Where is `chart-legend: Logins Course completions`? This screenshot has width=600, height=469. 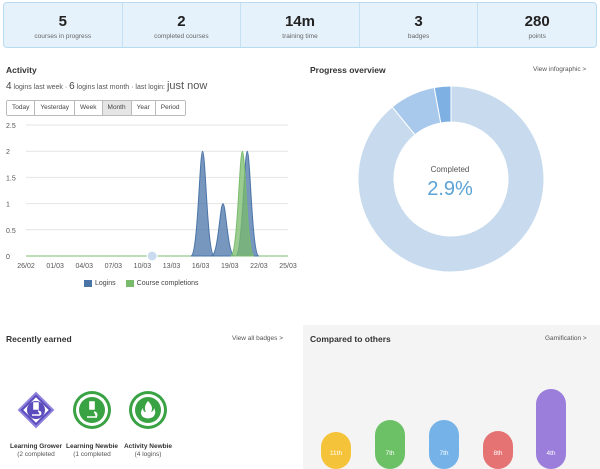 chart-legend: Logins Course completions is located at coordinates (141, 283).